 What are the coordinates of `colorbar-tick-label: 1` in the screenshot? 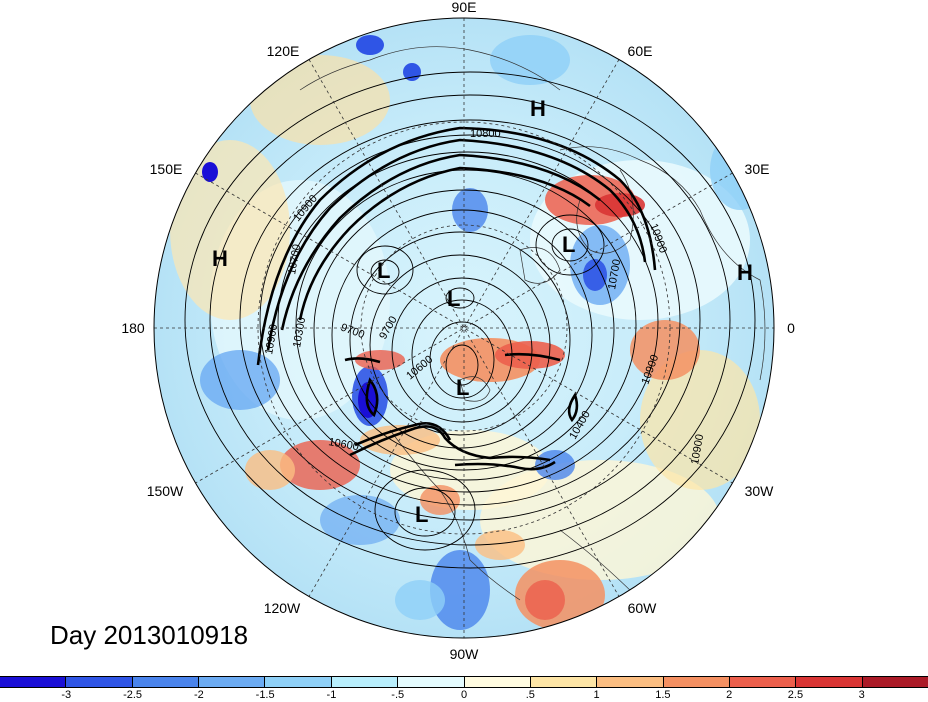 It's located at (596, 695).